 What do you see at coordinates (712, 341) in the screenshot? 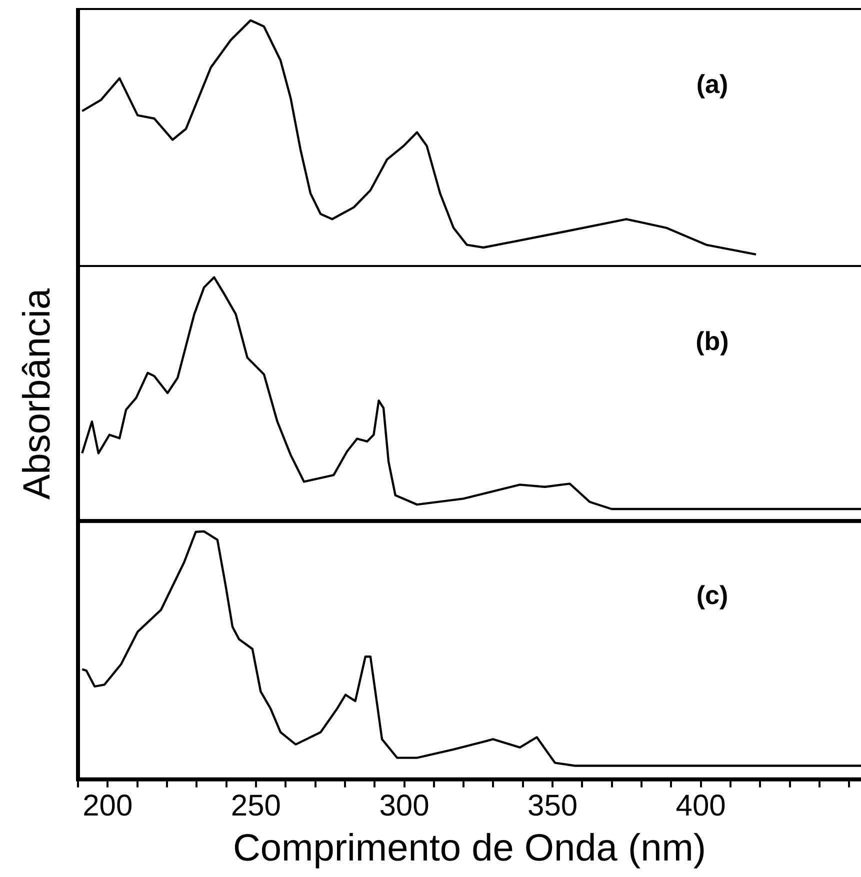
I see `annotation: (b)` at bounding box center [712, 341].